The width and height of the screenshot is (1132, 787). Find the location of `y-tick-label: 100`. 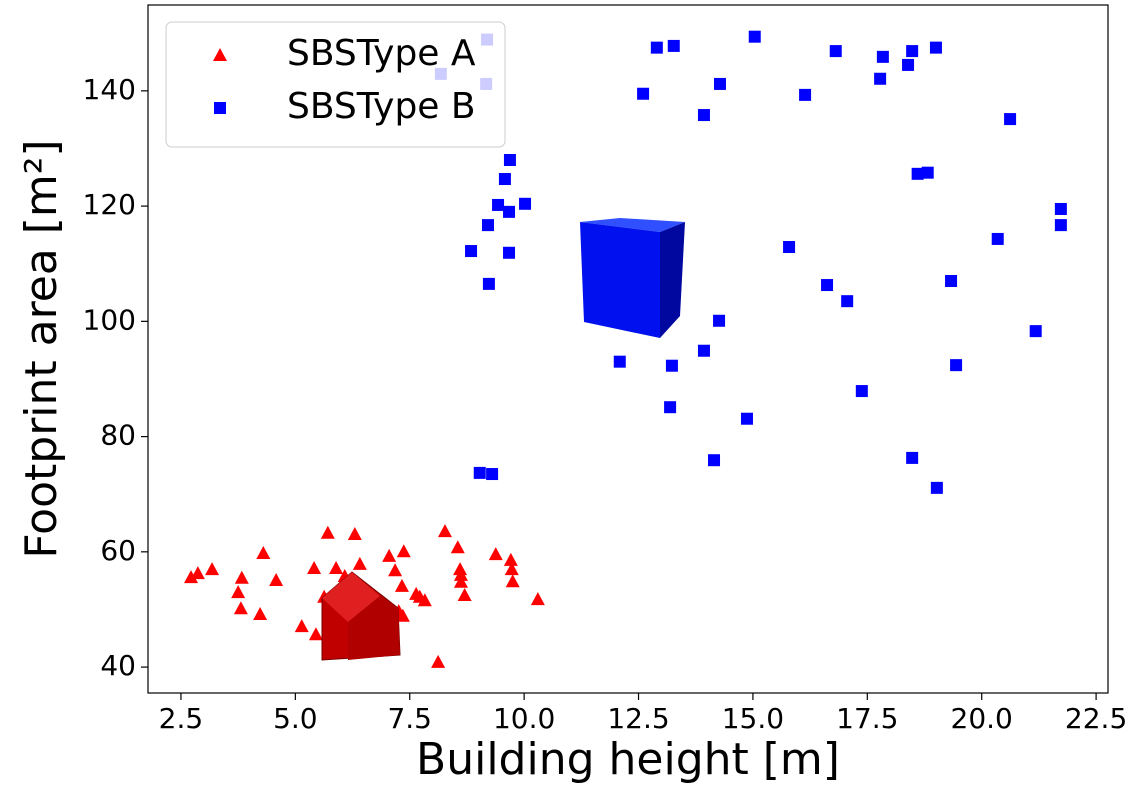

y-tick-label: 100 is located at coordinates (109, 319).